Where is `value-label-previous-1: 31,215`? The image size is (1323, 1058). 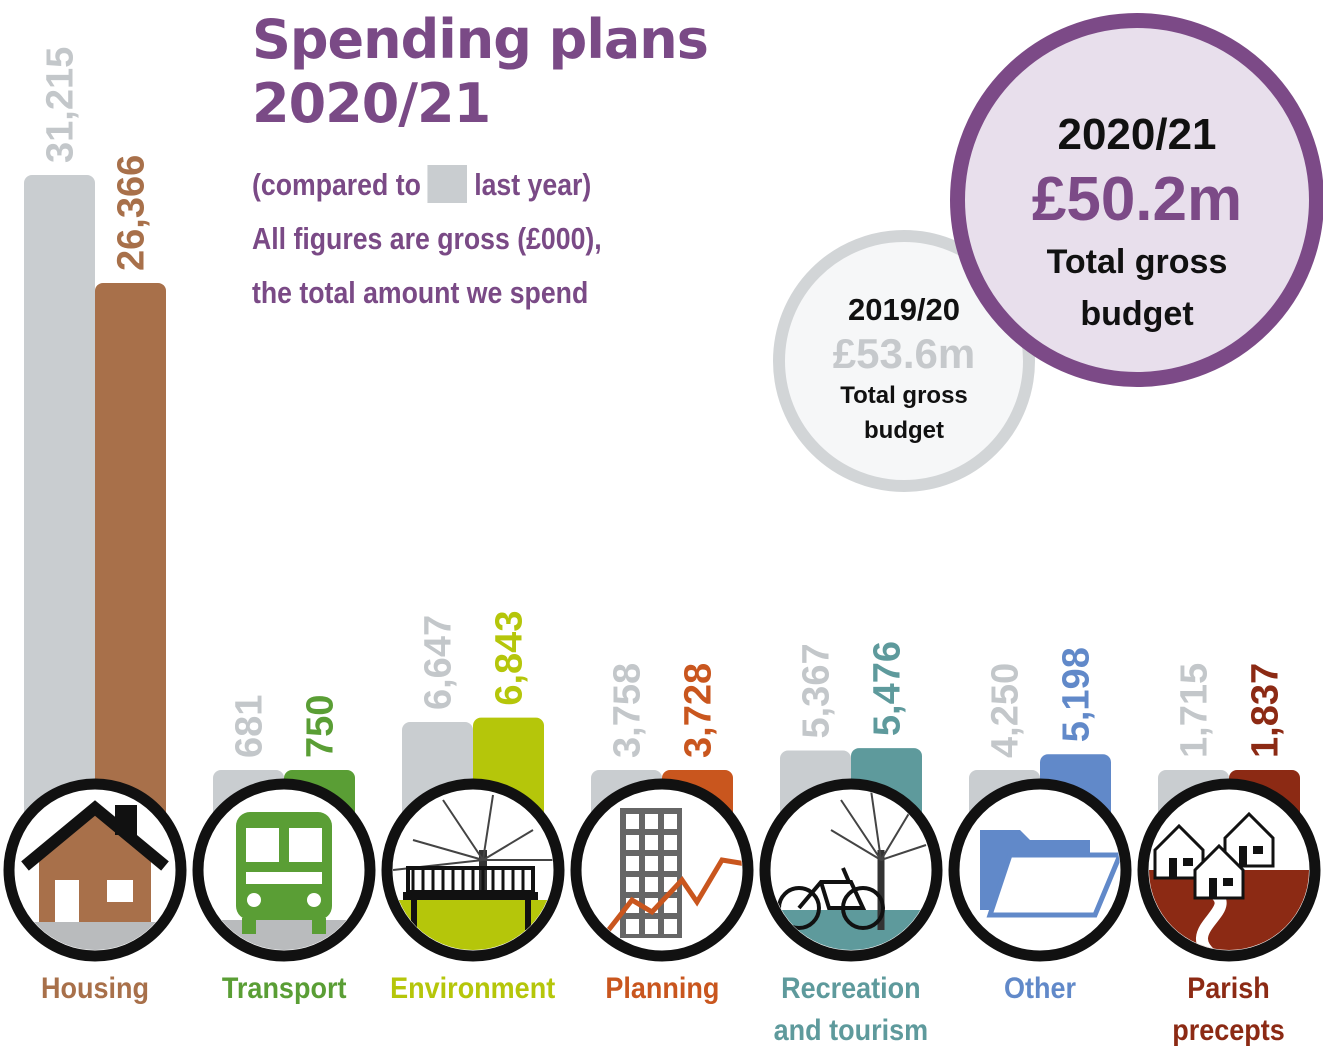 value-label-previous-1: 31,215 is located at coordinates (61, 105).